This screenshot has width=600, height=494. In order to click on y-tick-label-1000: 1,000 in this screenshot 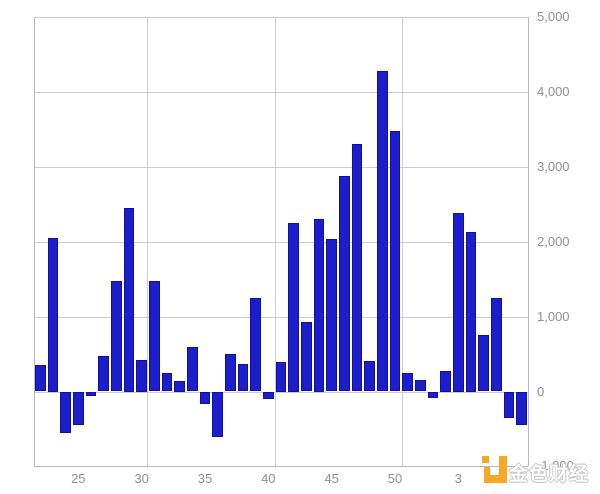, I will do `click(553, 316)`.